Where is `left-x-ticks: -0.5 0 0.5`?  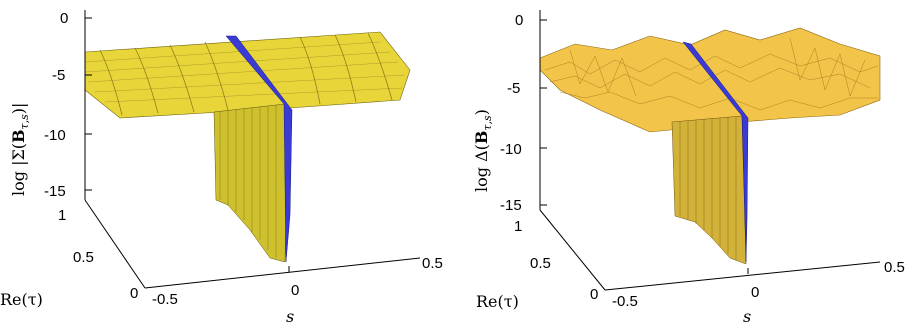 left-x-ticks: -0.5 0 0.5 is located at coordinates (297, 281).